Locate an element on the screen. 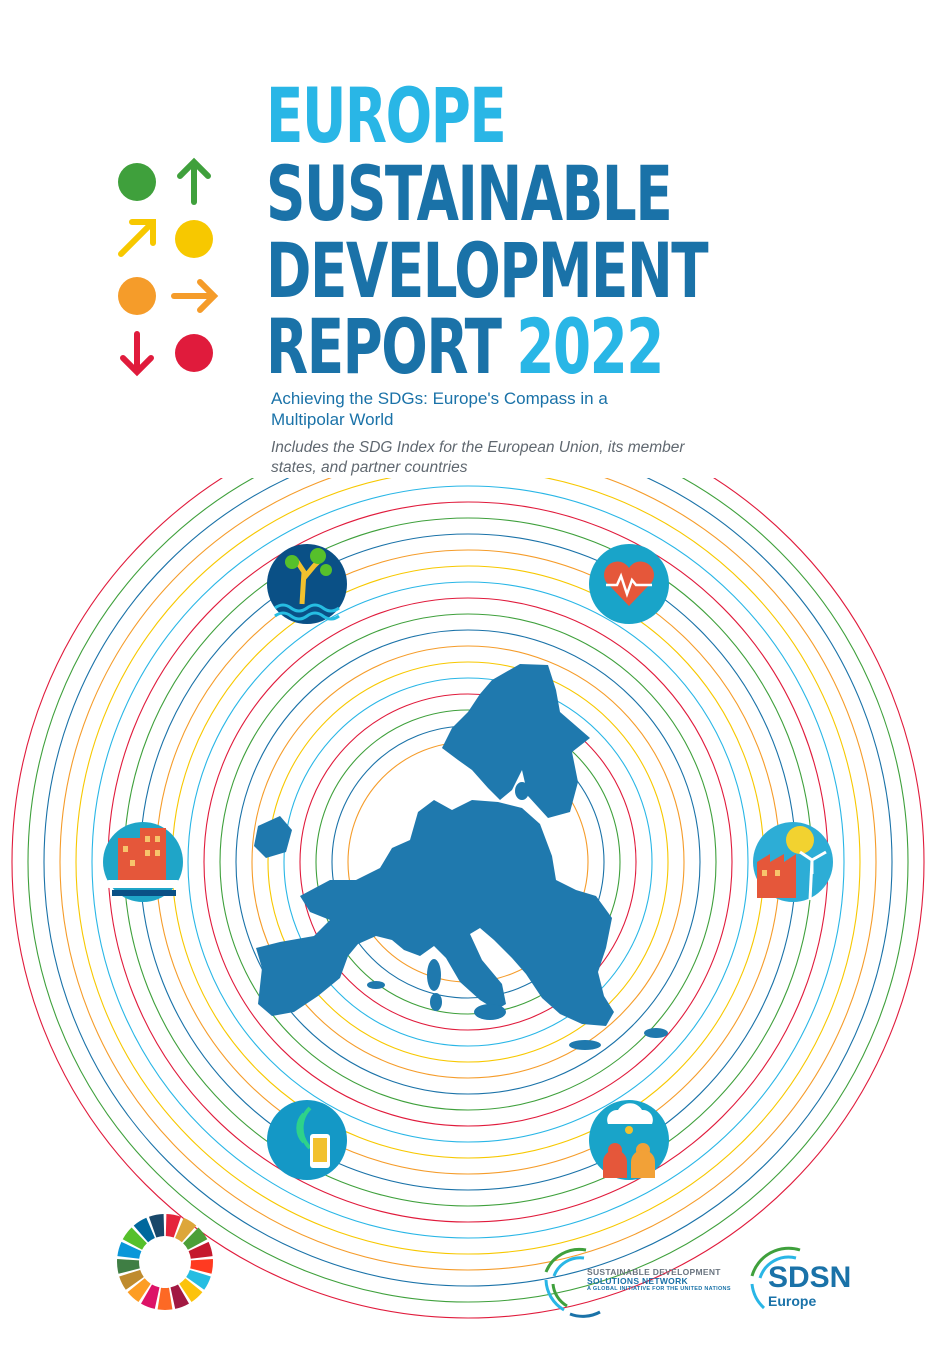 This screenshot has height=1357, width=937. people-idea-icon is located at coordinates (629, 1140).